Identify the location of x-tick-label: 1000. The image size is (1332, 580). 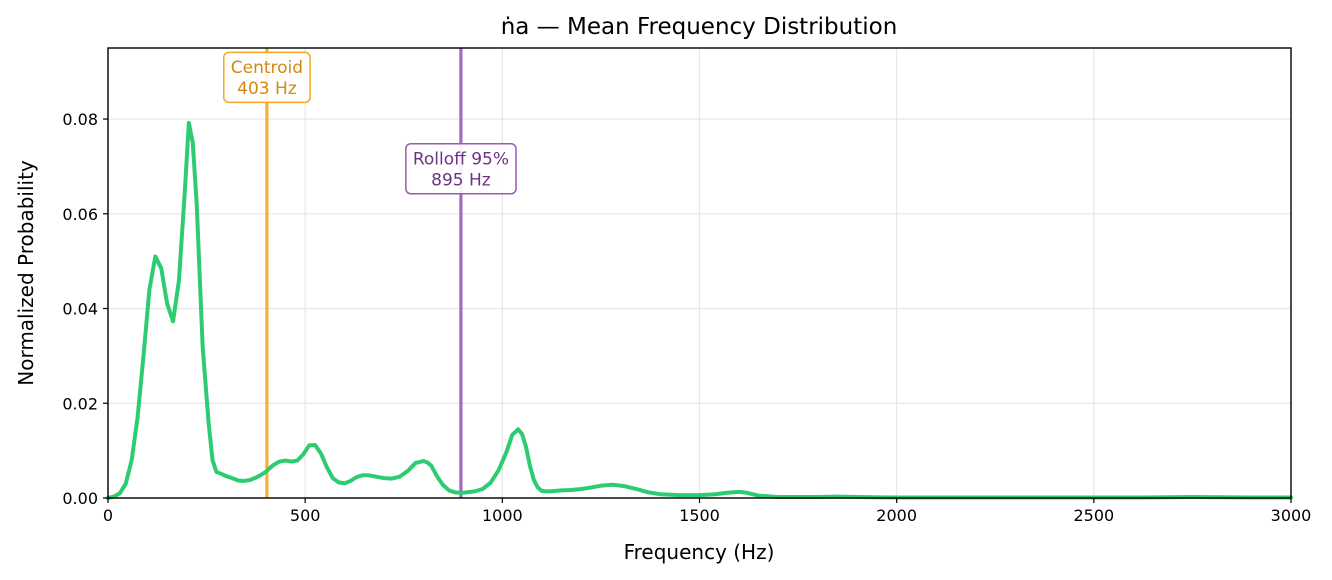
(502, 515).